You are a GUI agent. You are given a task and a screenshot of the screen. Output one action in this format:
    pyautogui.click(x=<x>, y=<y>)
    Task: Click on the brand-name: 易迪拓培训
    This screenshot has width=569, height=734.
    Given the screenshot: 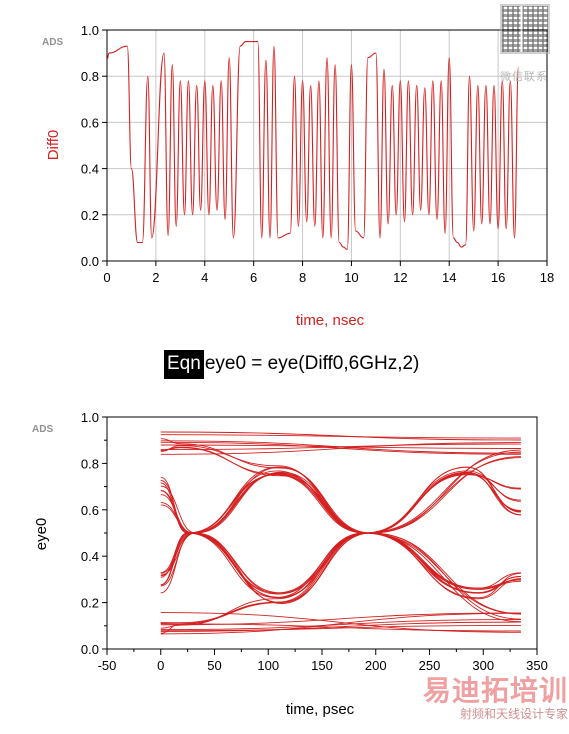 What is the action you would take?
    pyautogui.click(x=495, y=690)
    